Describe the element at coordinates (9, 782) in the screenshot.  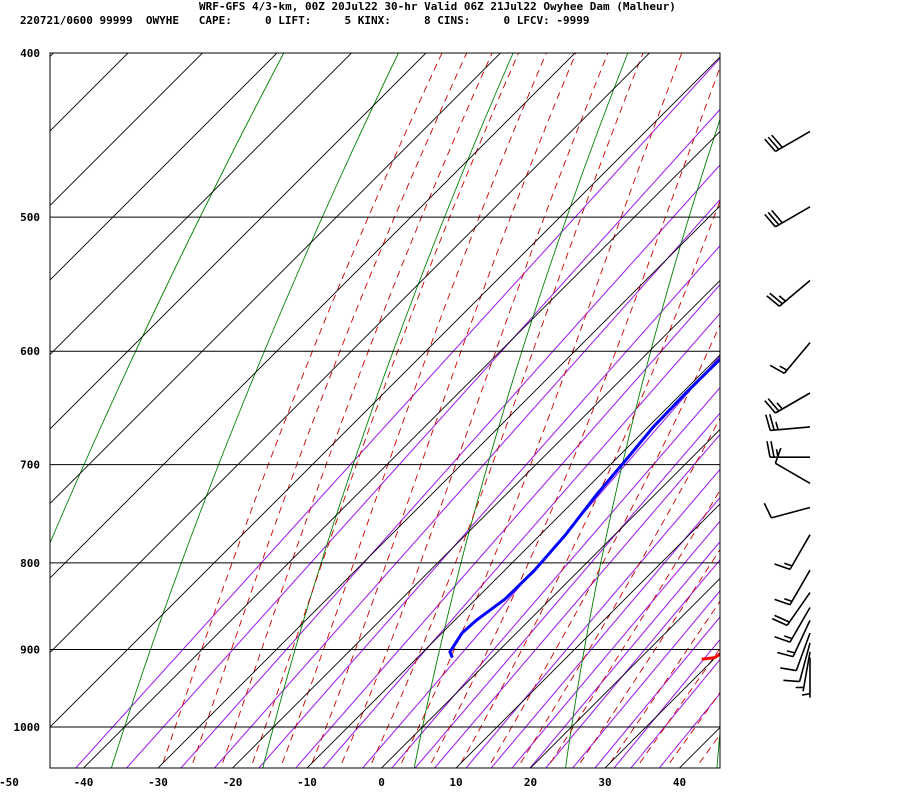
I see `x-tick-label: -50` at that location.